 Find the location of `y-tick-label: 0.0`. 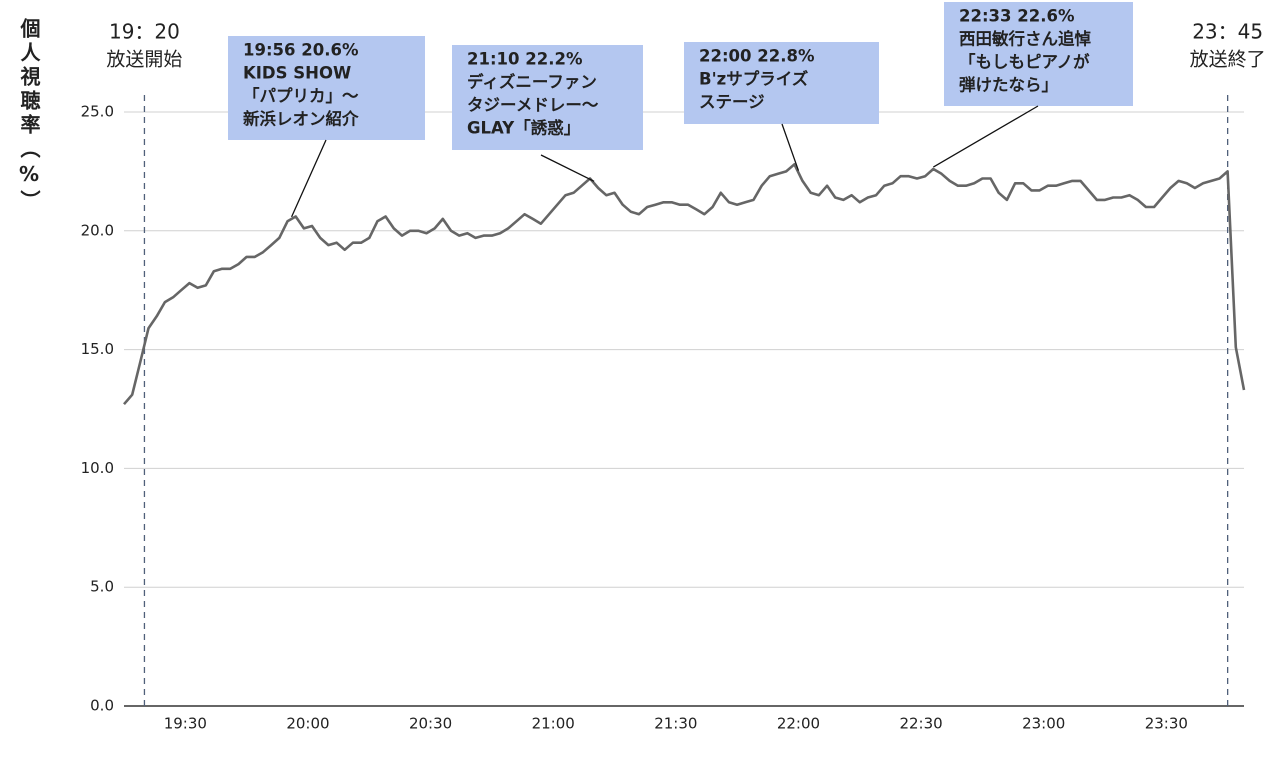

y-tick-label: 0.0 is located at coordinates (102, 706).